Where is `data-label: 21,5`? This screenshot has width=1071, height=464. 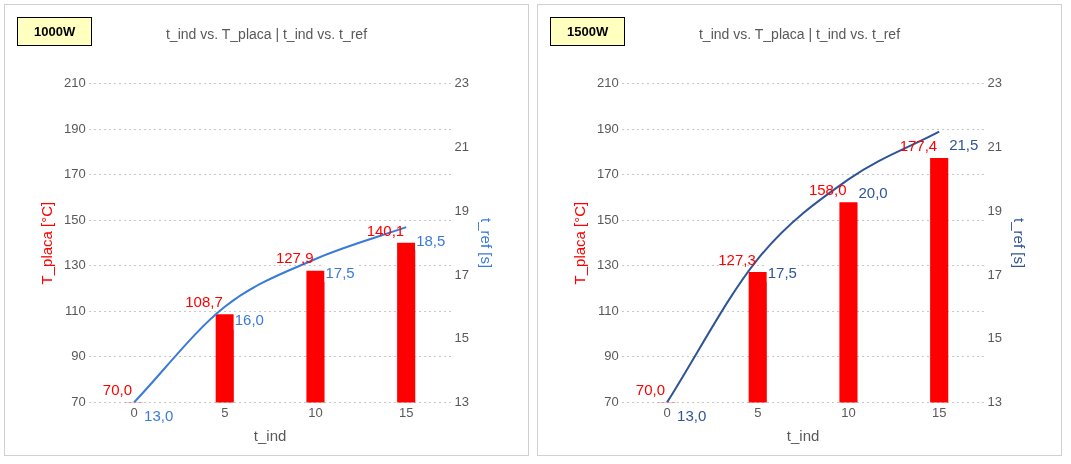
data-label: 21,5 is located at coordinates (964, 145).